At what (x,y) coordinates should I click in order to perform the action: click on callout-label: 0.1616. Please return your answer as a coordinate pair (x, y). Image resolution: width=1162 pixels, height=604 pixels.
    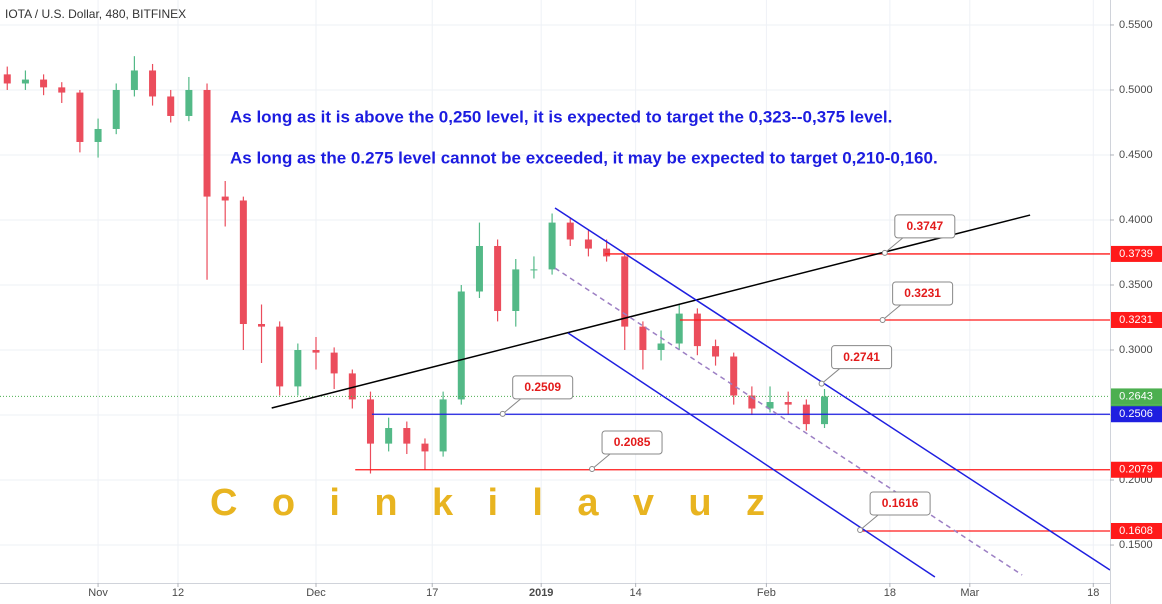
    Looking at the image, I should click on (900, 503).